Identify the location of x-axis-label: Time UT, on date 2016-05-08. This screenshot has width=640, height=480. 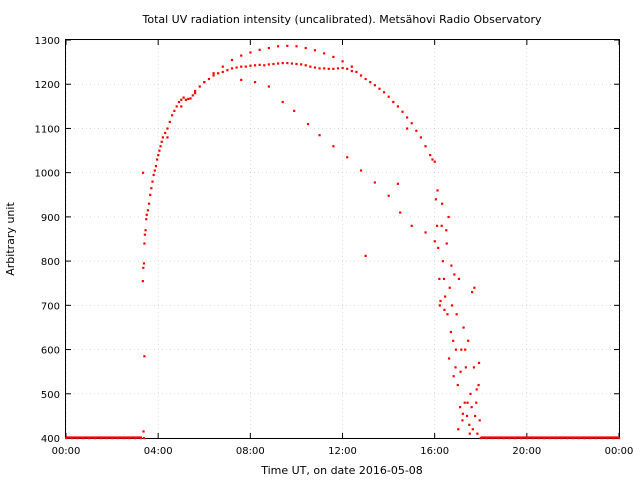
(341, 470).